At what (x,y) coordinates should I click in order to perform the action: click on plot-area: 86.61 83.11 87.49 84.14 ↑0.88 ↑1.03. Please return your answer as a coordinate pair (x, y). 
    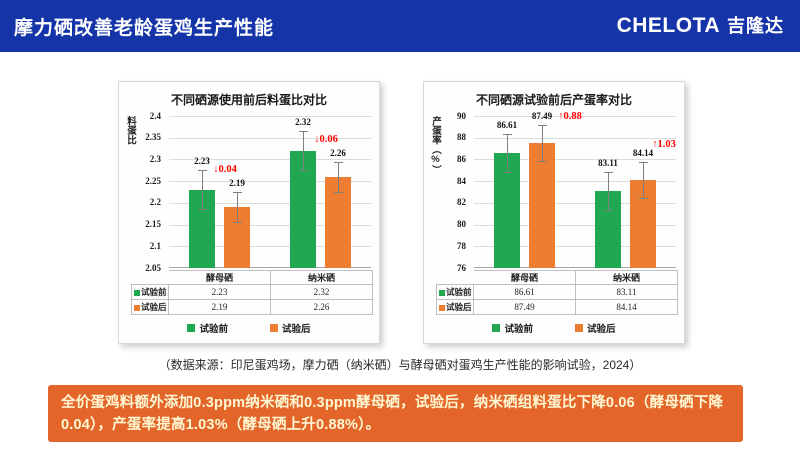
    Looking at the image, I should click on (575, 189).